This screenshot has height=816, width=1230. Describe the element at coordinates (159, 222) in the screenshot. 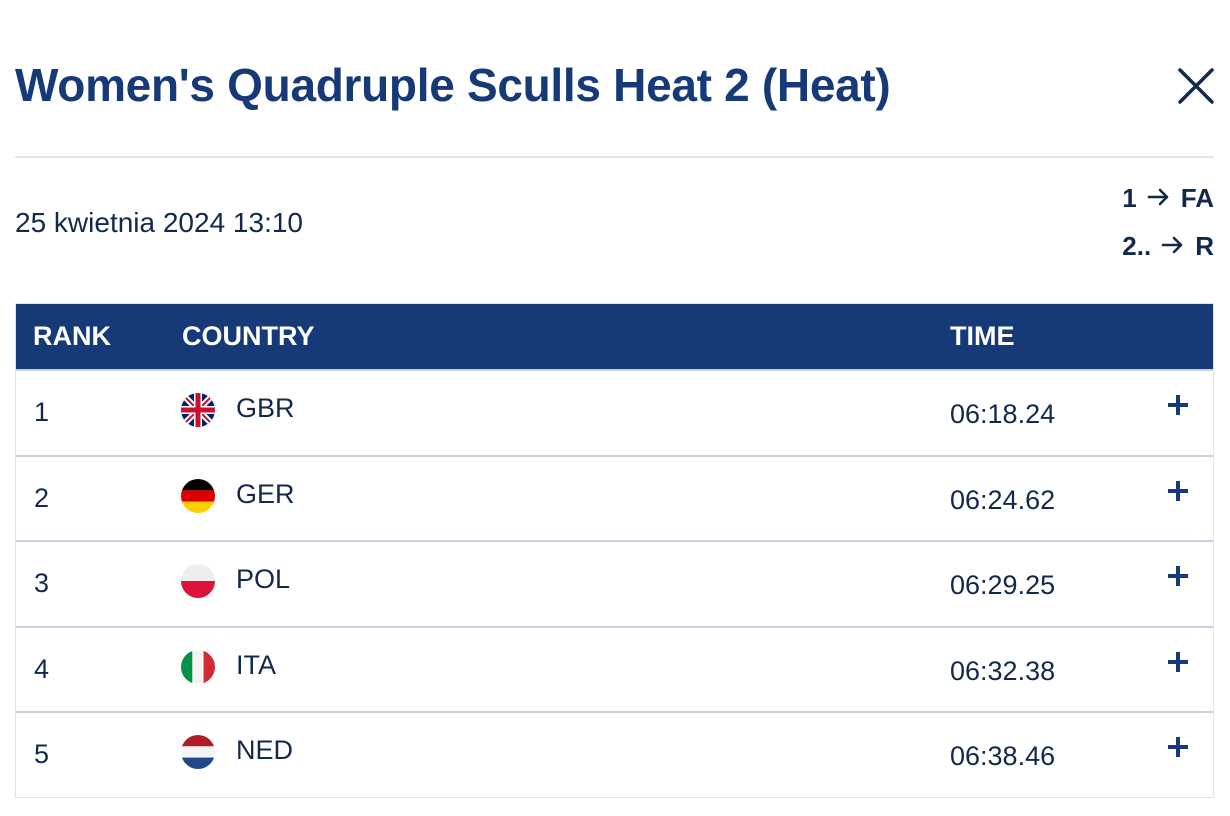

I see `race-date: 25 kwietnia 2024 13:10` at that location.